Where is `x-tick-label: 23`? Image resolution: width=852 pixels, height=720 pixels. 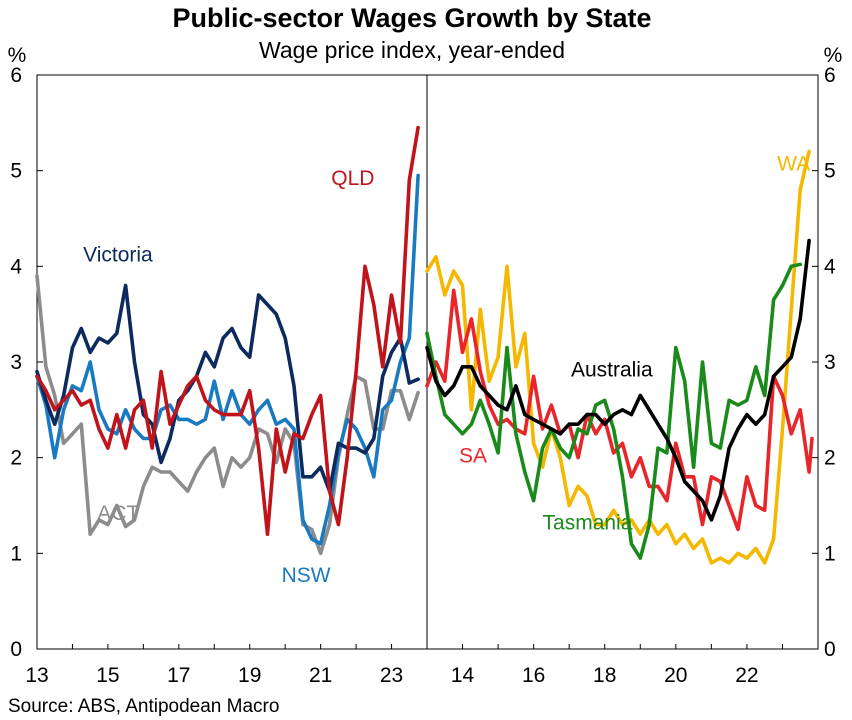 x-tick-label: 23 is located at coordinates (391, 675).